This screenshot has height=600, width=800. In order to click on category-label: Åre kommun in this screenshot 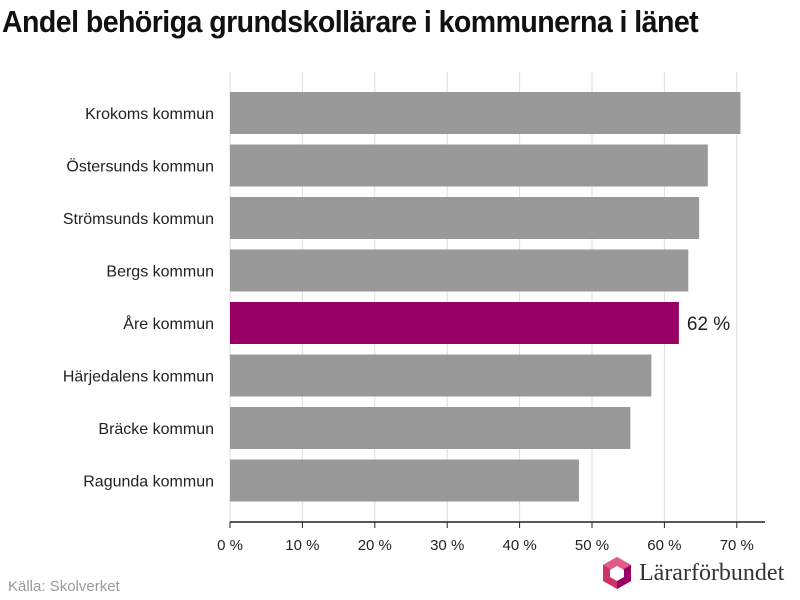, I will do `click(168, 323)`.